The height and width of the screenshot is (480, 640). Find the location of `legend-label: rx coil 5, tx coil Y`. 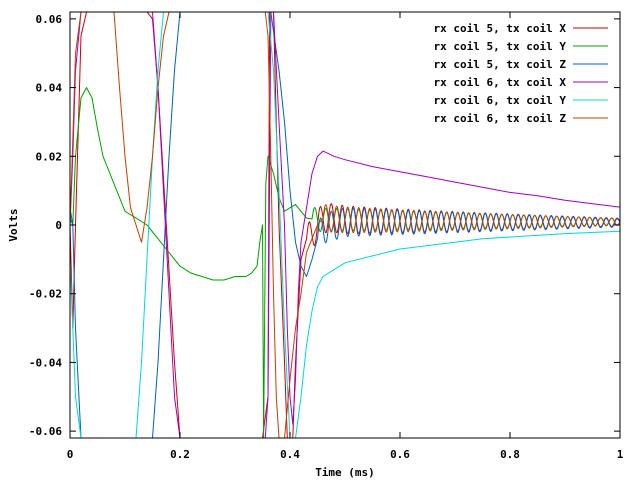

legend-label: rx coil 5, tx coil Y is located at coordinates (500, 46).